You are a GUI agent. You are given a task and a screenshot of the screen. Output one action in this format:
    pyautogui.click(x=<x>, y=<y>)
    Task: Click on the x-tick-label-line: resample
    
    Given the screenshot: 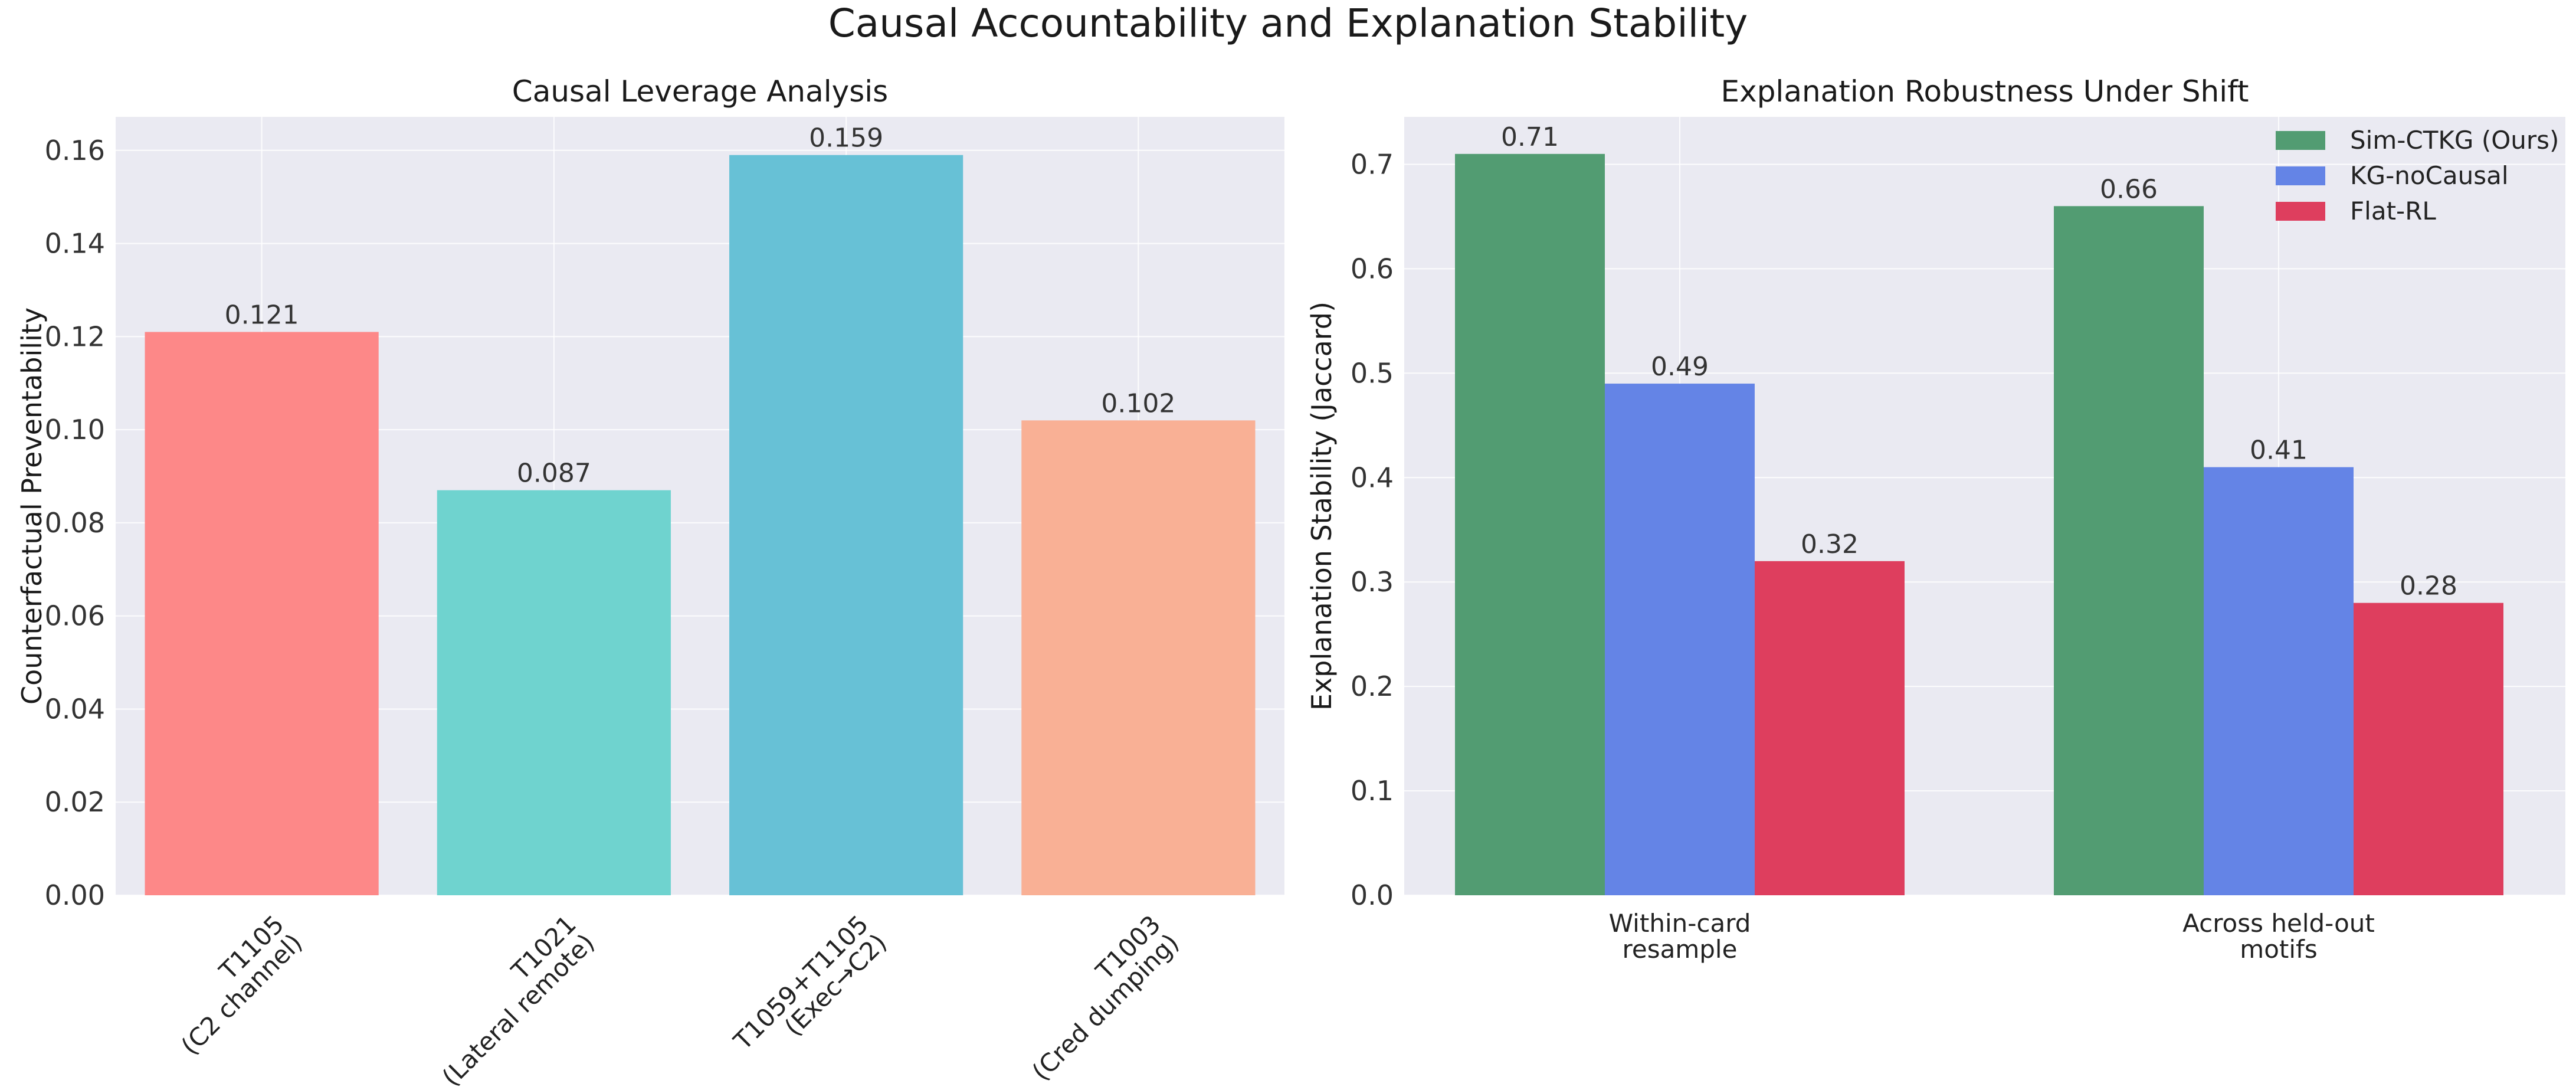 What is the action you would take?
    pyautogui.click(x=1680, y=949)
    